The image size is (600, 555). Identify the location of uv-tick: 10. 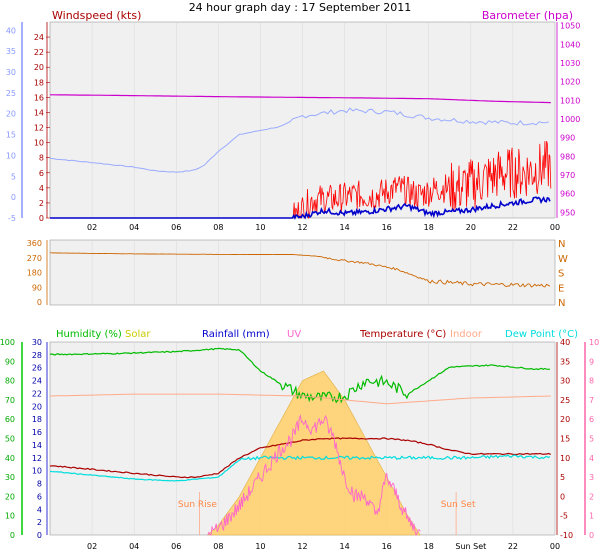
(594, 342).